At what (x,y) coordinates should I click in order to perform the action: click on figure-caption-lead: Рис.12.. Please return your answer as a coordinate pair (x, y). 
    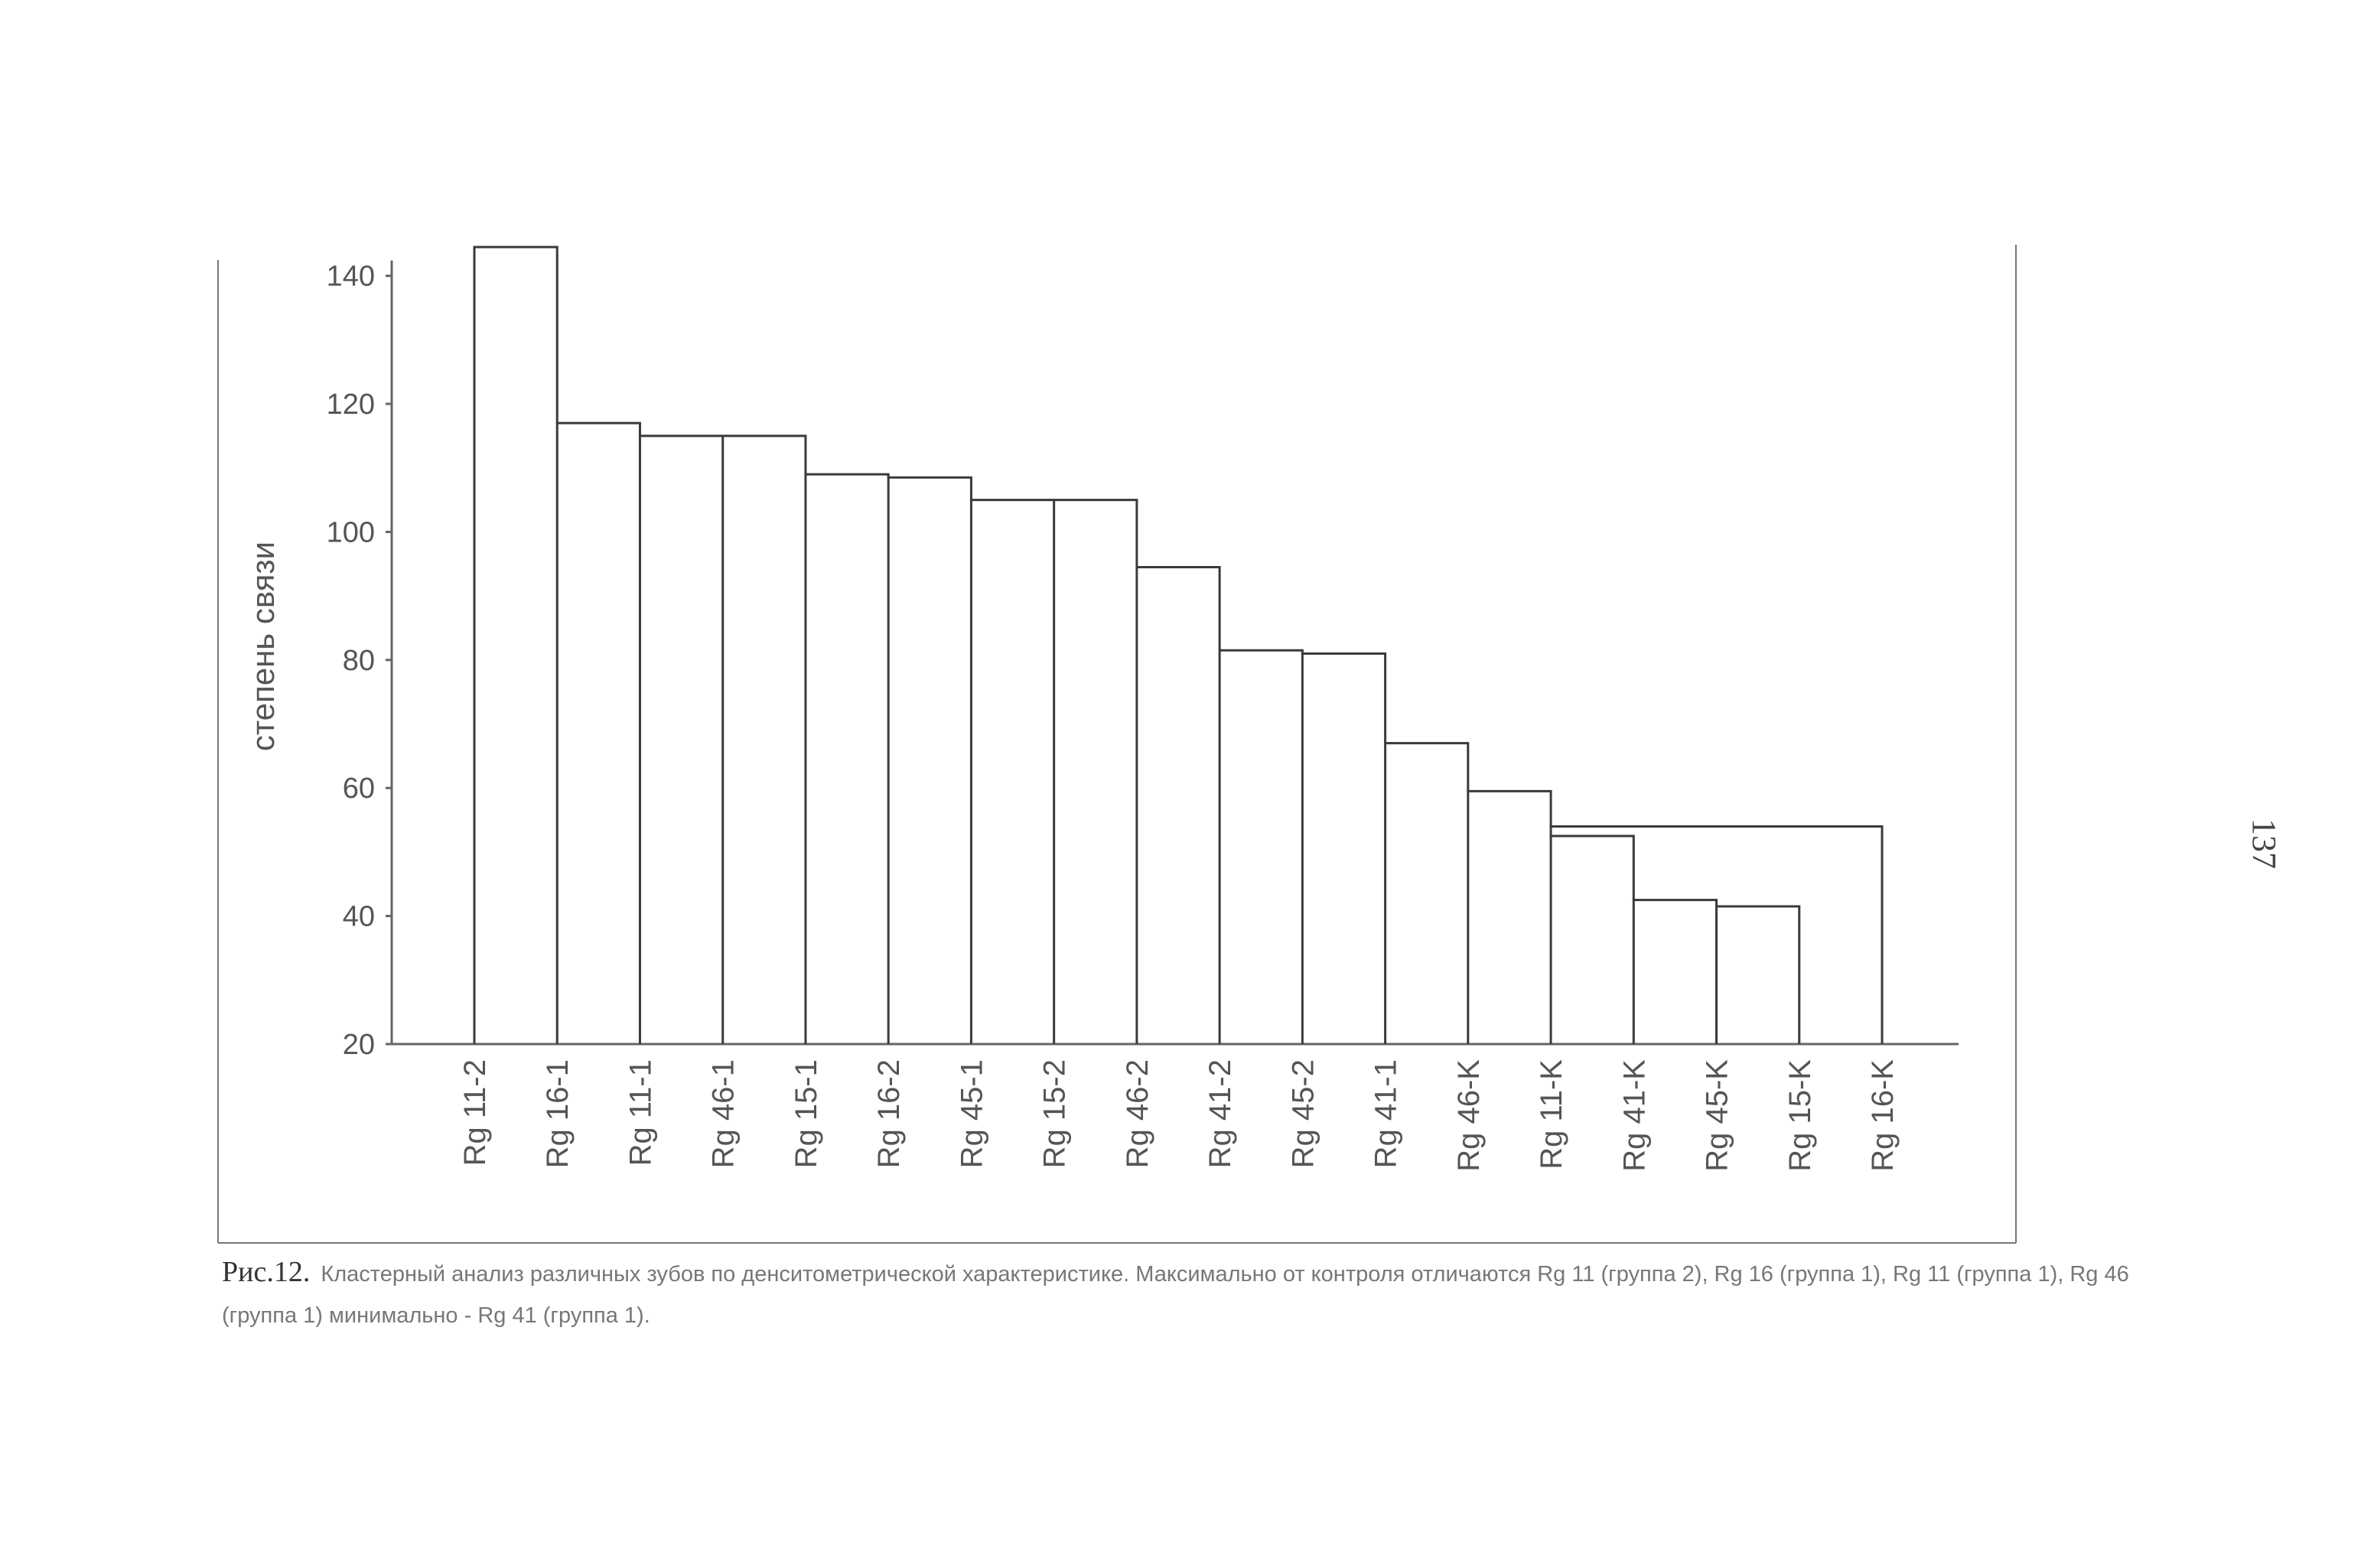
    Looking at the image, I should click on (266, 1272).